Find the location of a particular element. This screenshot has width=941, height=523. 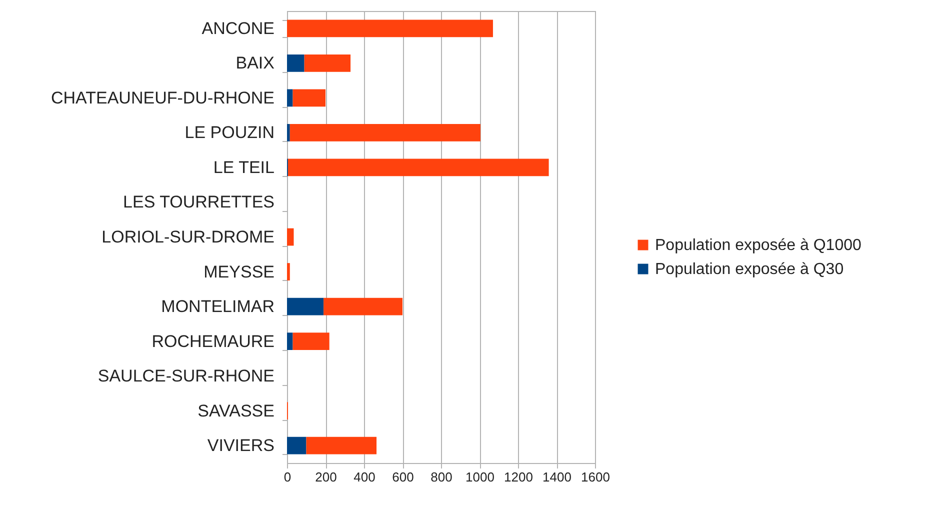

x-tick-label: 1400 is located at coordinates (557, 477).